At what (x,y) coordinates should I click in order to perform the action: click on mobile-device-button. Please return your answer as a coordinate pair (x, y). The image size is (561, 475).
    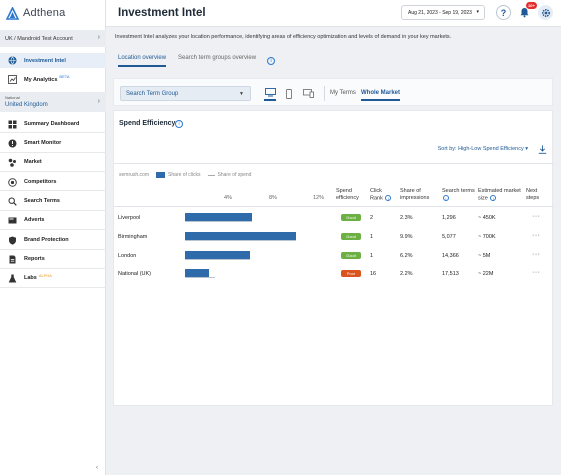
    Looking at the image, I should click on (289, 93).